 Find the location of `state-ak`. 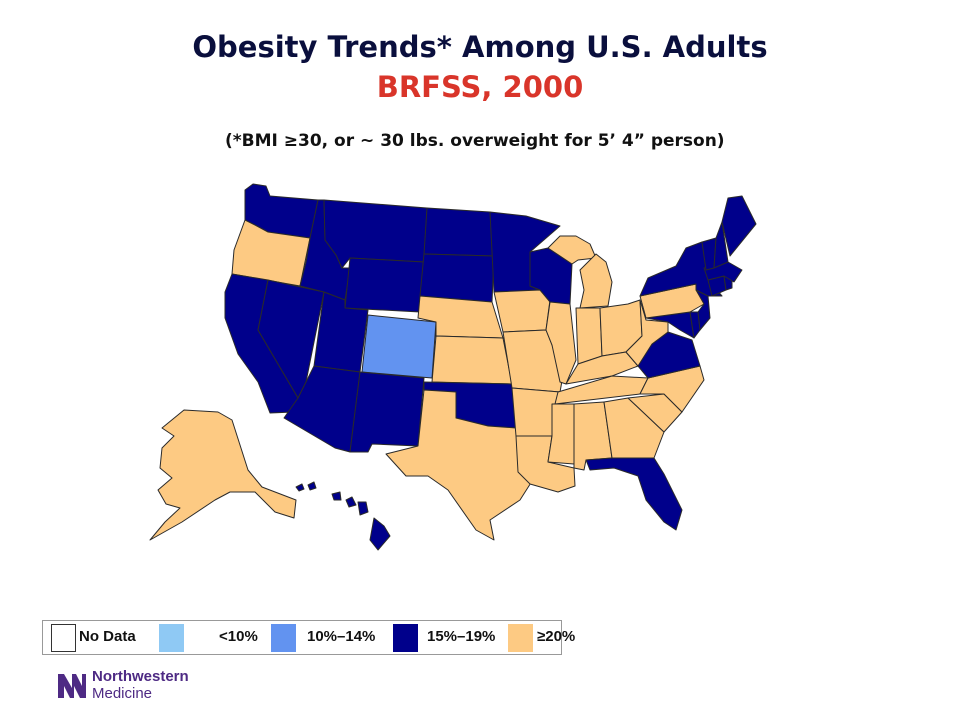

state-ak is located at coordinates (223, 475).